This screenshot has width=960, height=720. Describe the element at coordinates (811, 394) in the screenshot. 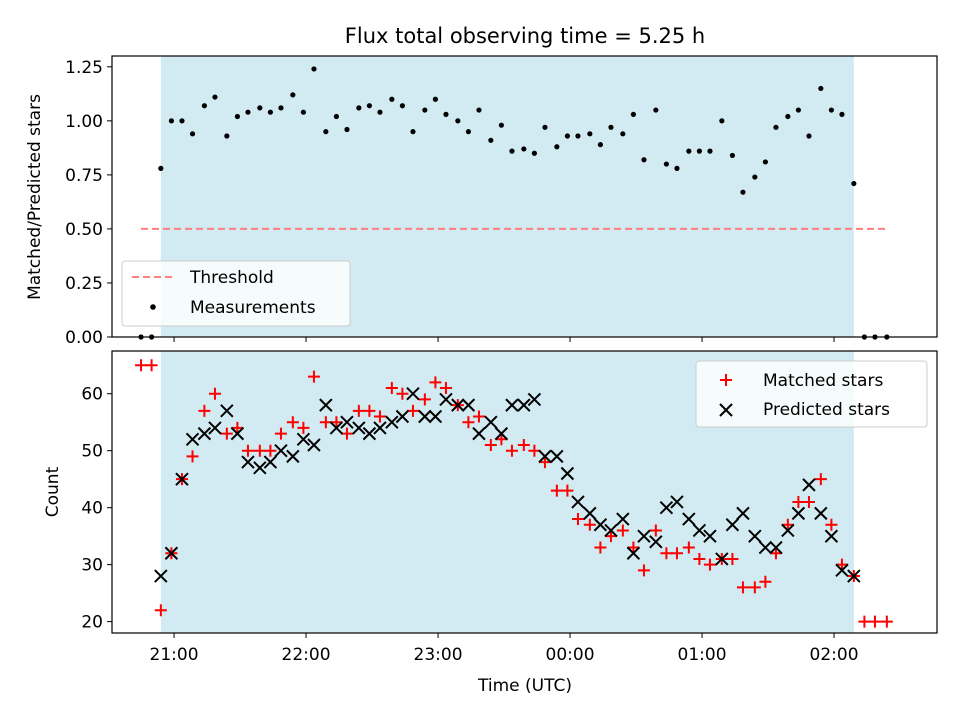

I see `bottom-legend: Matched stars Predicted stars` at that location.